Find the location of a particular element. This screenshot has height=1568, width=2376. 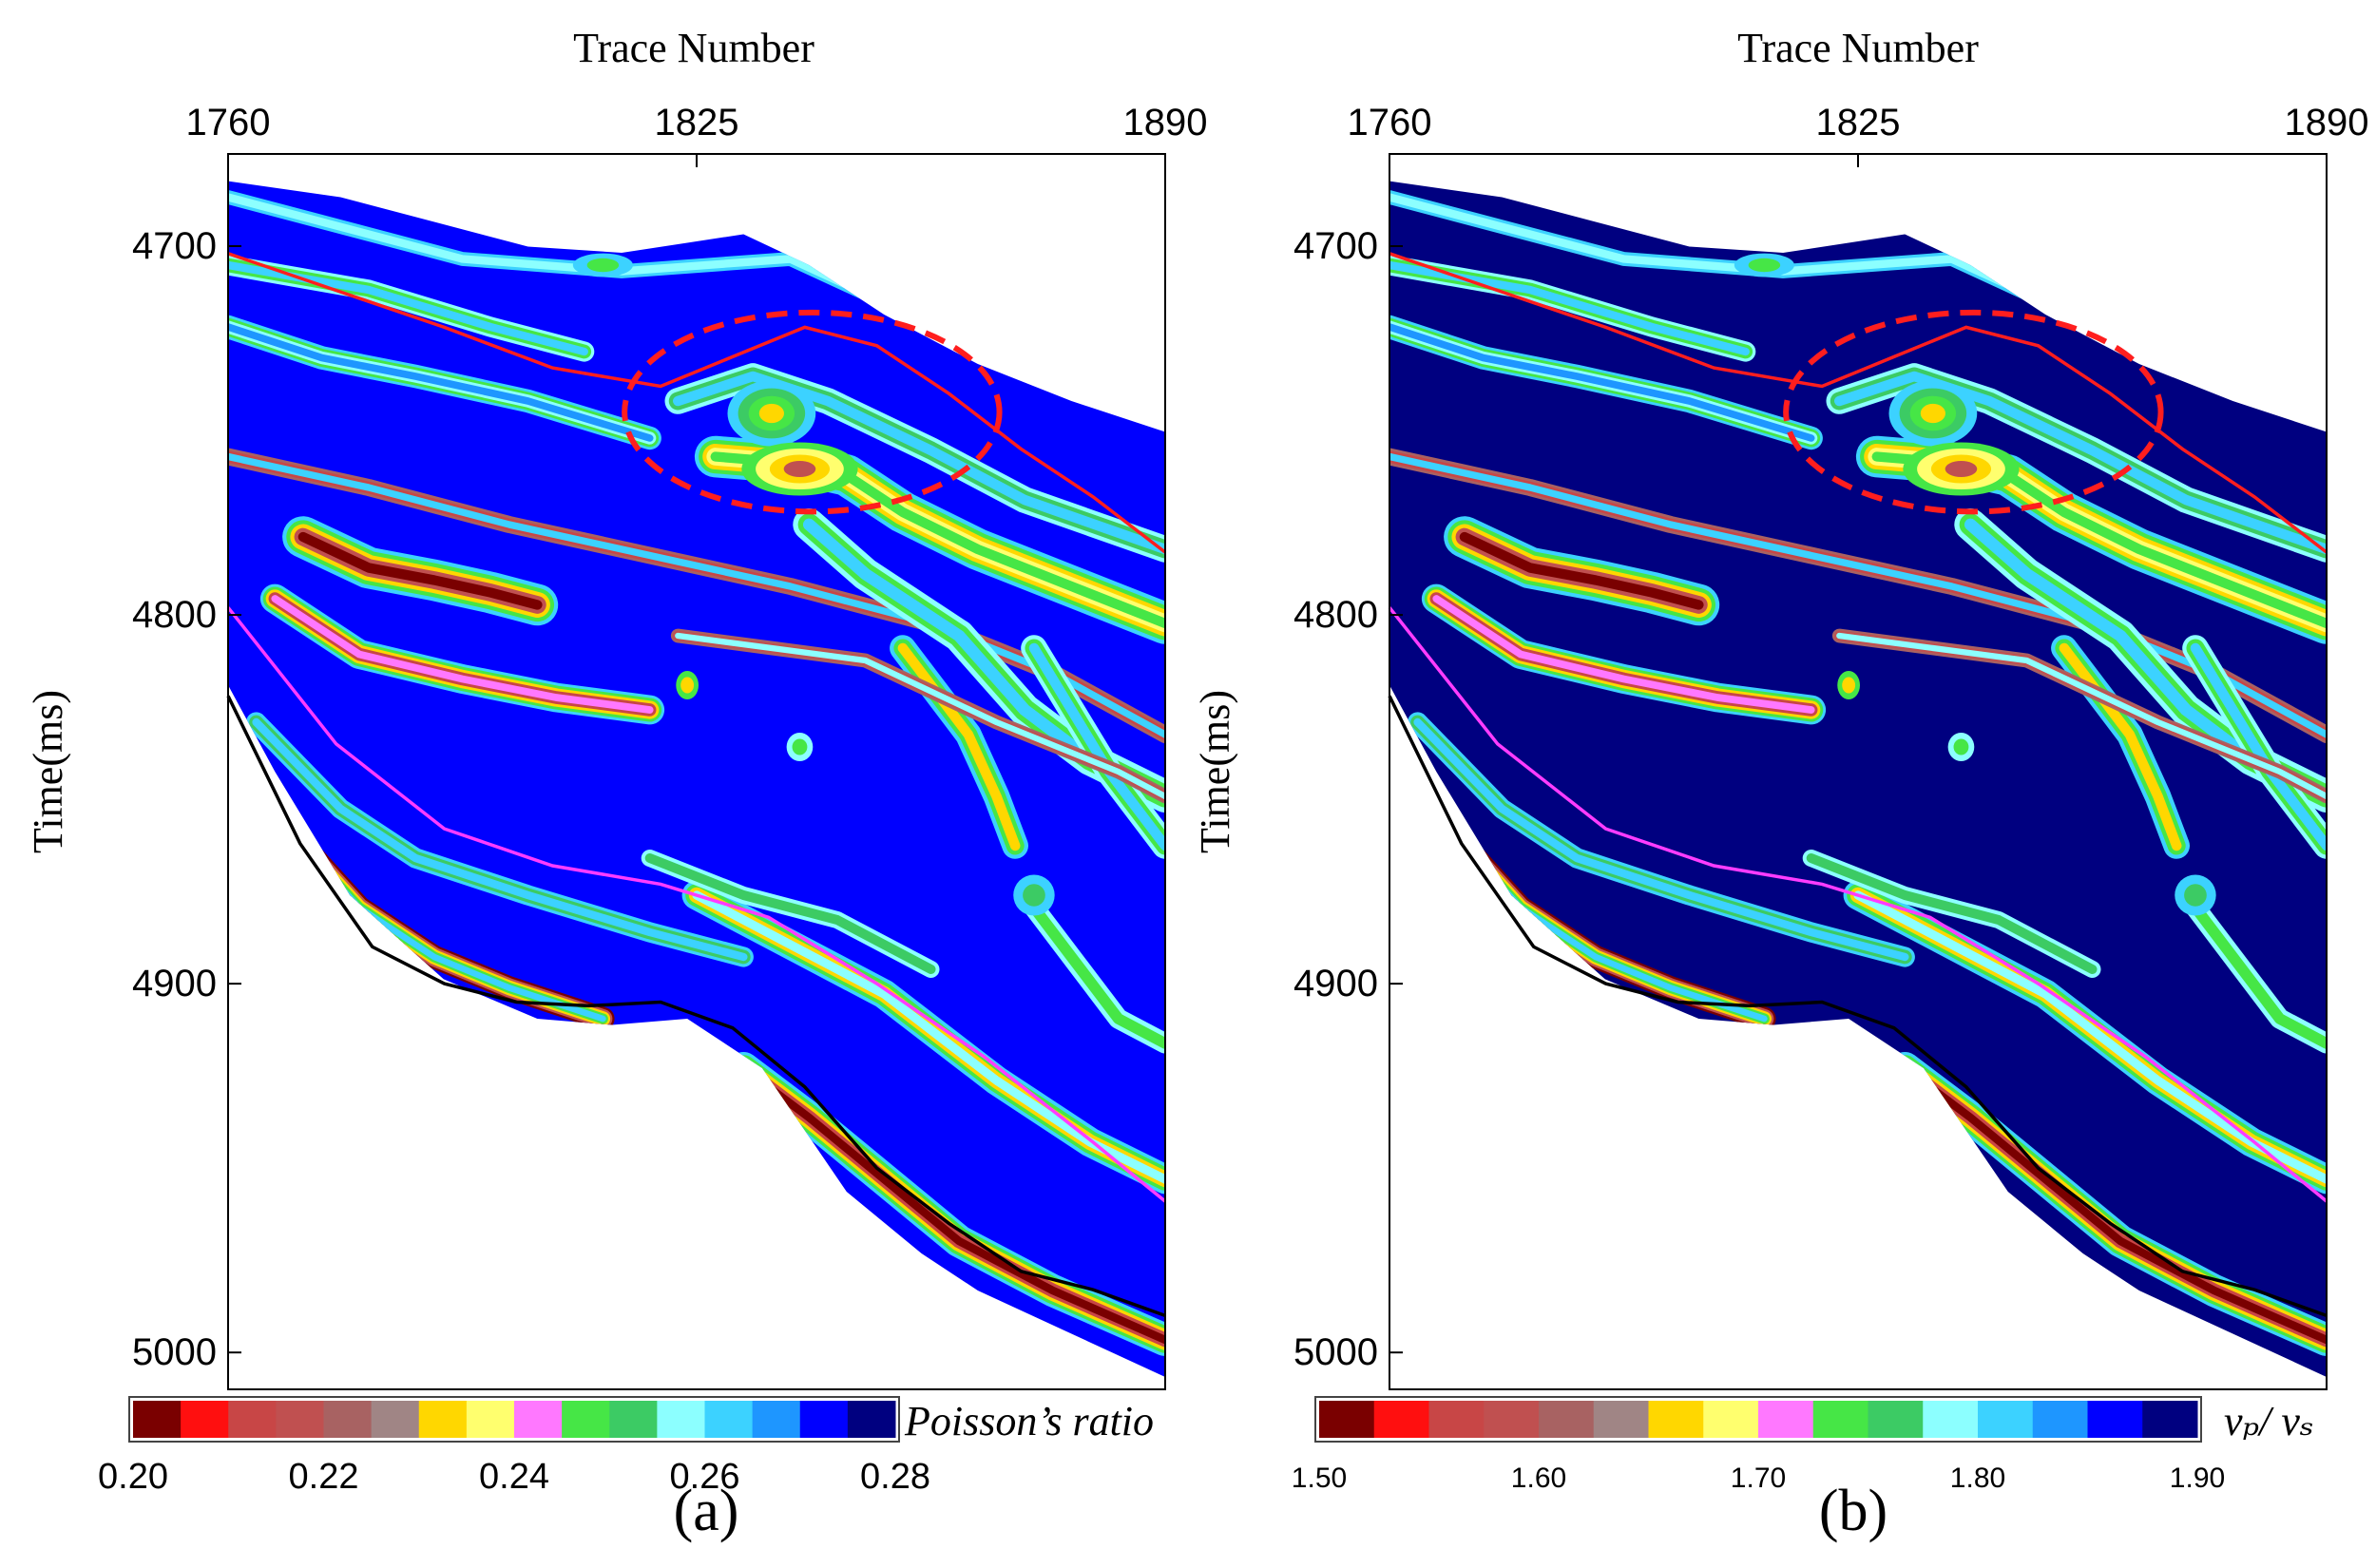

colorbar-tick-label: 1.70 is located at coordinates (1758, 1479).